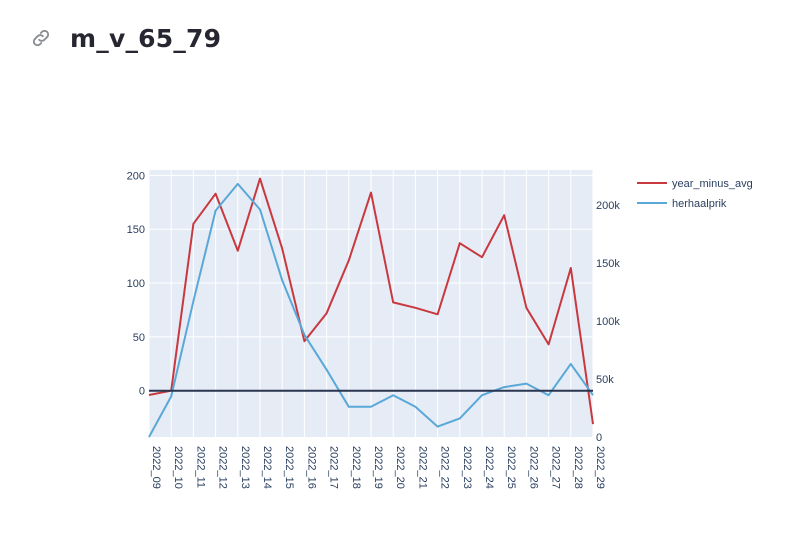  I want to click on x-tick-label: 2022_28, so click(578, 467).